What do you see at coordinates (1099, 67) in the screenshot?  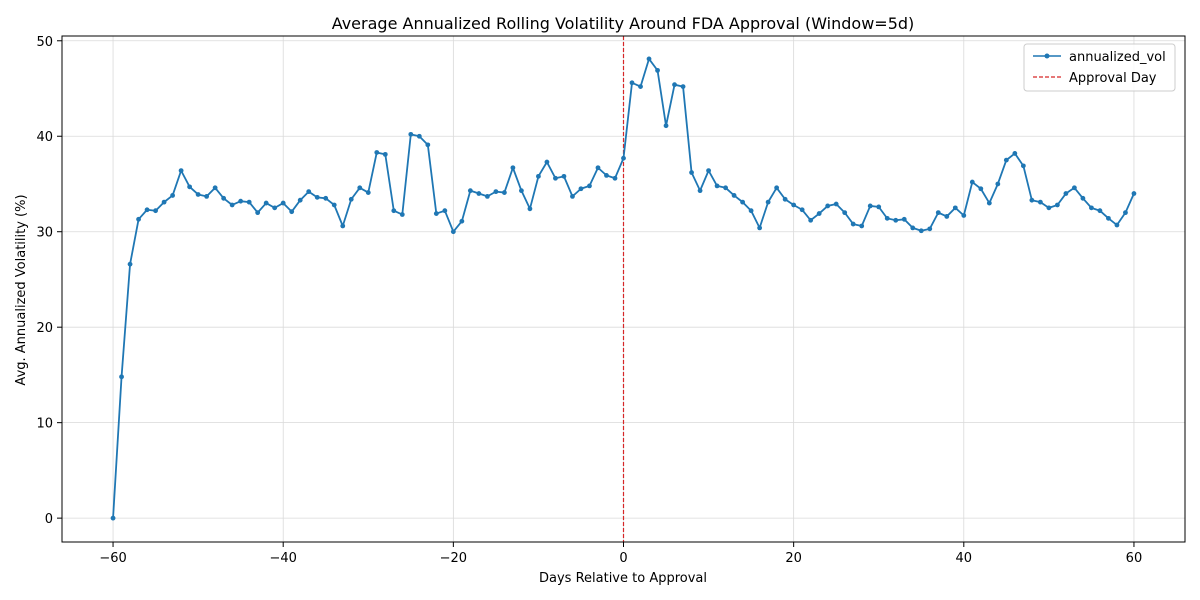 I see `legend-box` at bounding box center [1099, 67].